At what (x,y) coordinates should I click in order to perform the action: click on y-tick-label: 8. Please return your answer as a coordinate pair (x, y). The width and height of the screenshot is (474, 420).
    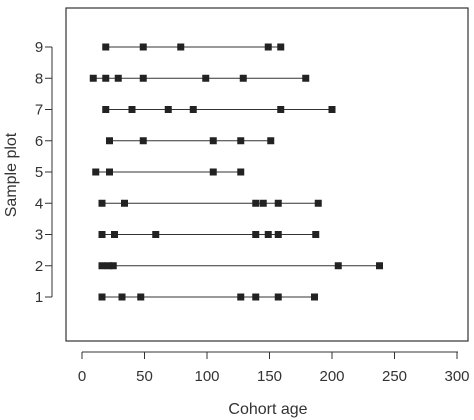
    Looking at the image, I should click on (39, 78).